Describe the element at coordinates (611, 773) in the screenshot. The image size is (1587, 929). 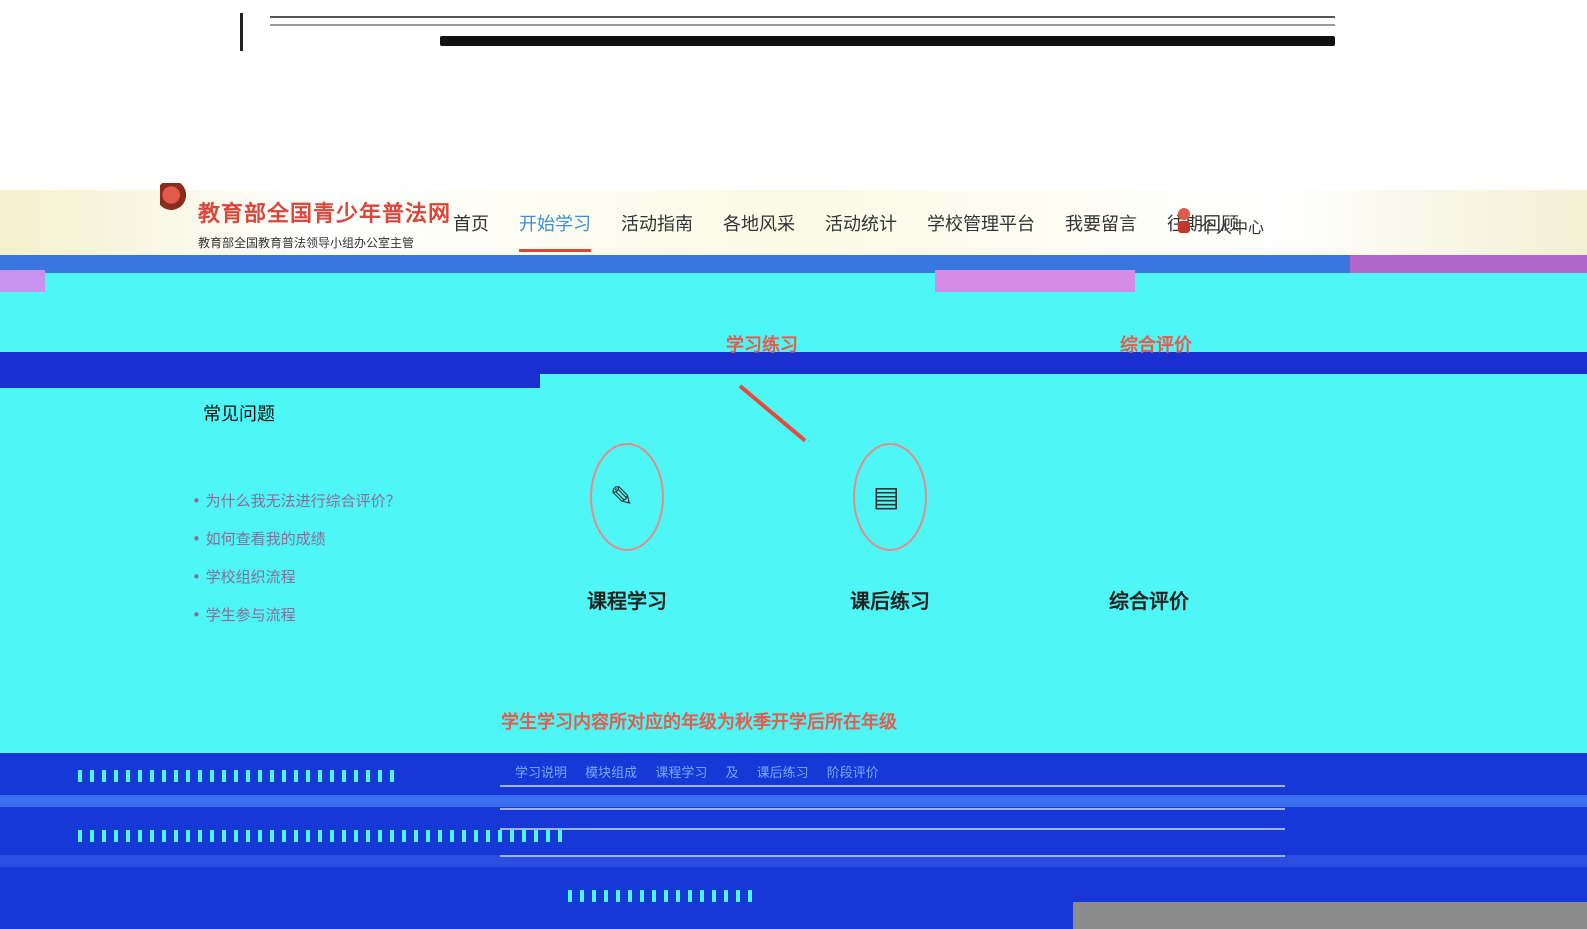
I see `flow-step: 模块组成` at that location.